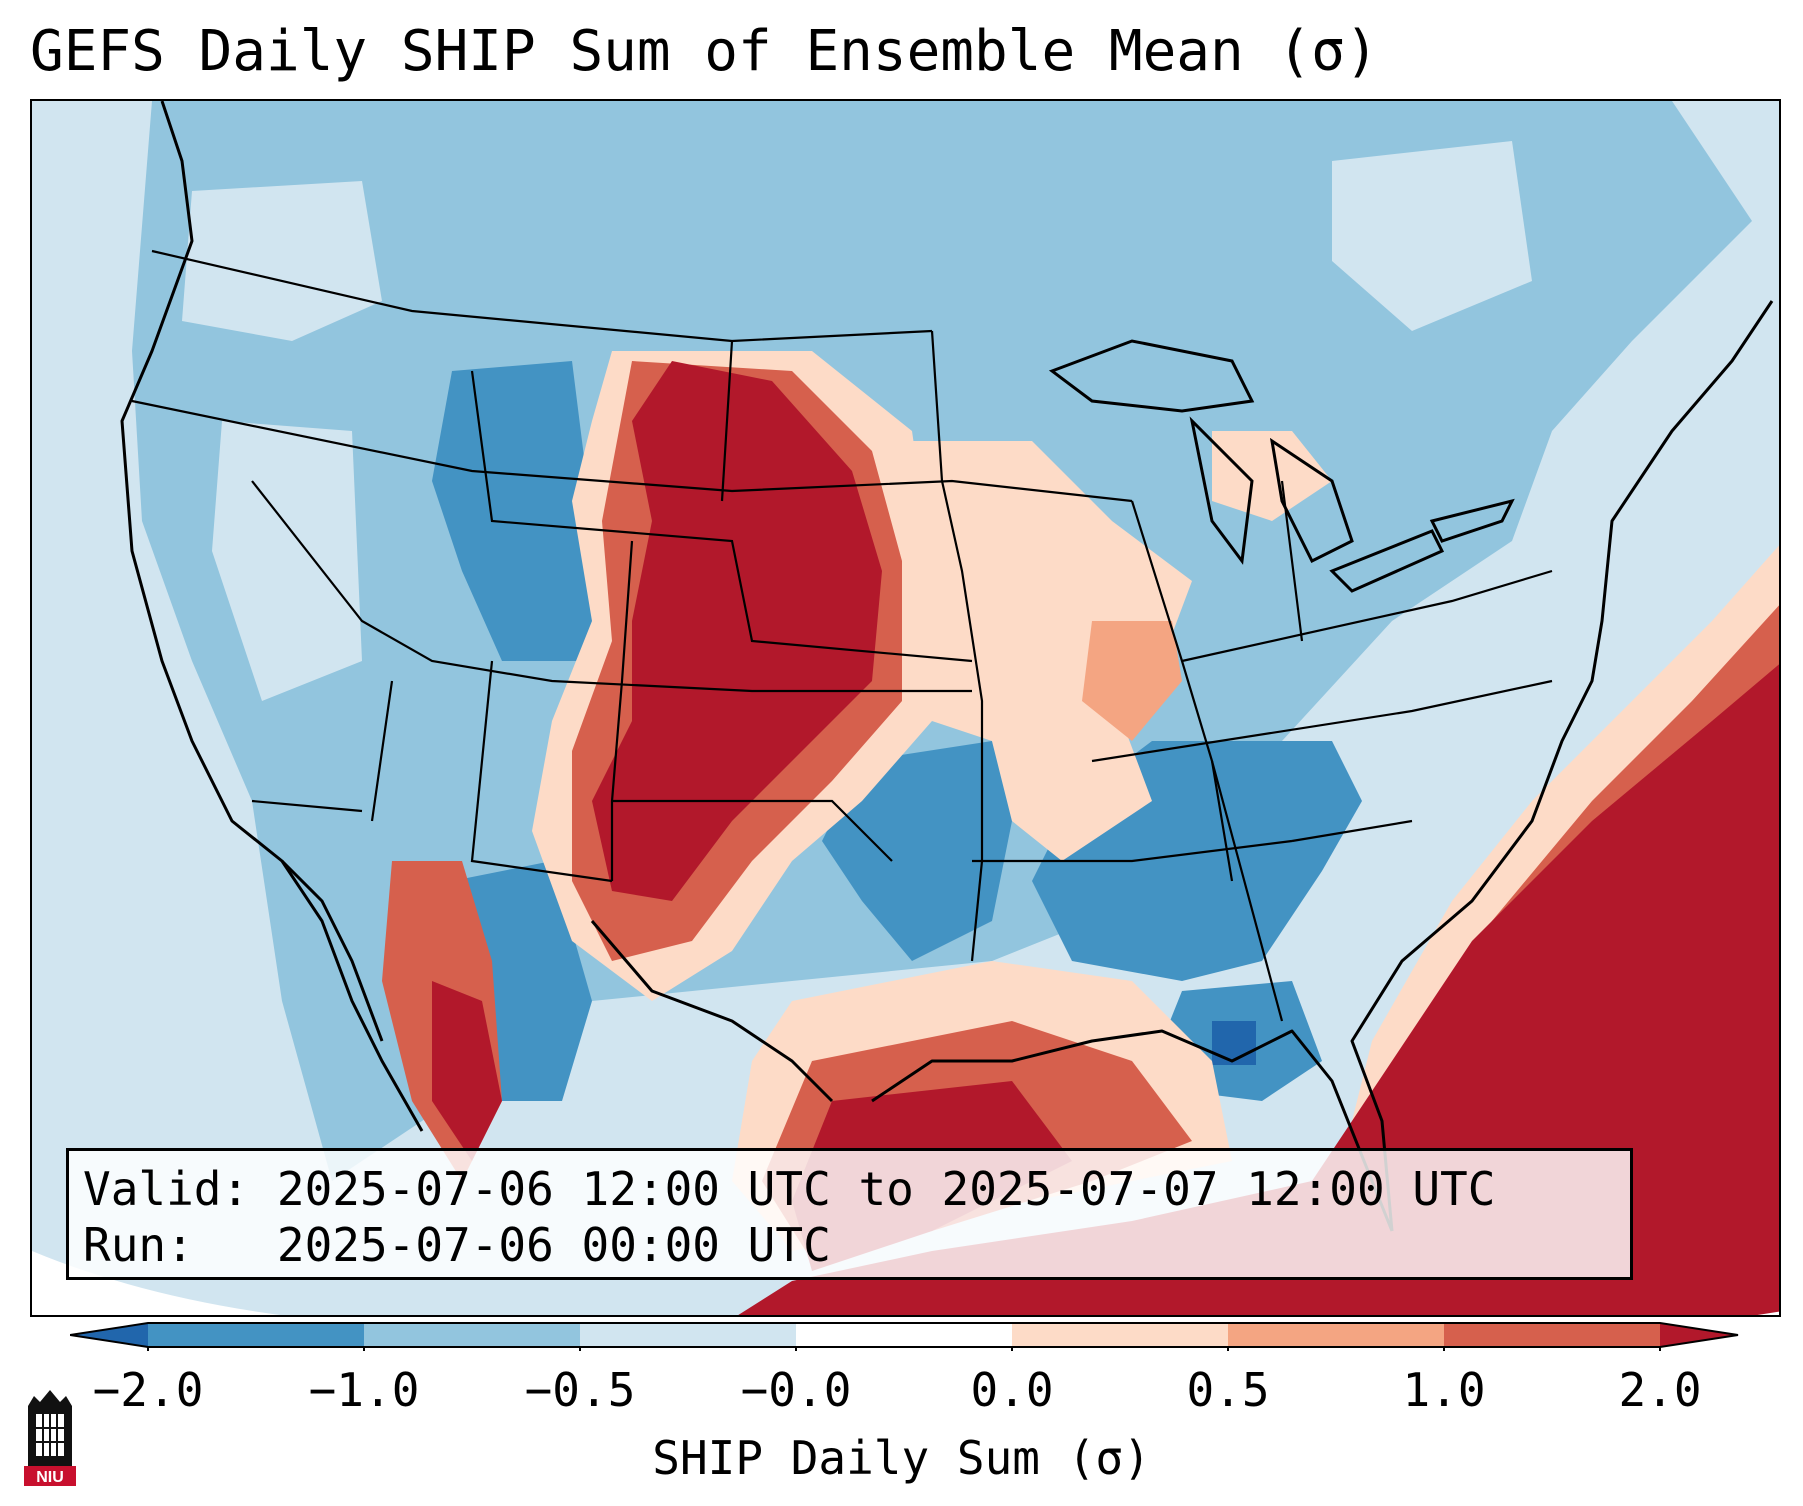 Image resolution: width=1803 pixels, height=1506 pixels. What do you see at coordinates (917, 851) in the screenshot?
I see `field-neg-strong-arklatex` at bounding box center [917, 851].